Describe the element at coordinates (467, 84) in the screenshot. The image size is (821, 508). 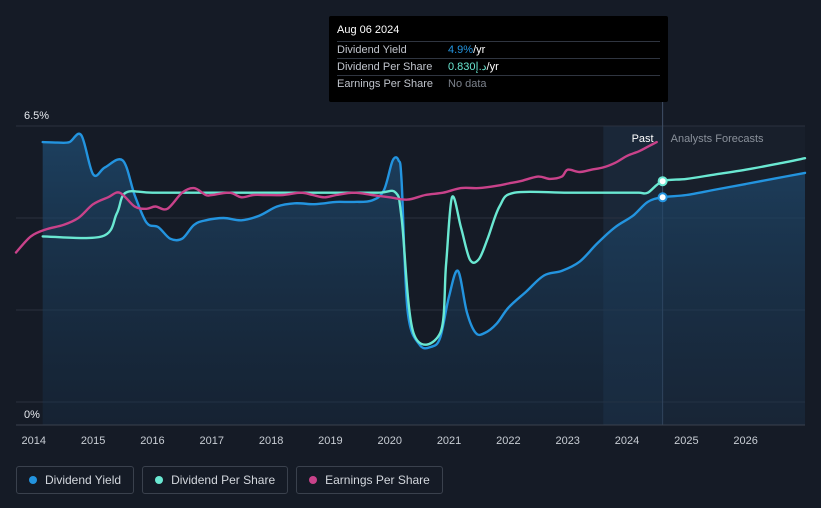
I see `tooltip-value: No data` at that location.